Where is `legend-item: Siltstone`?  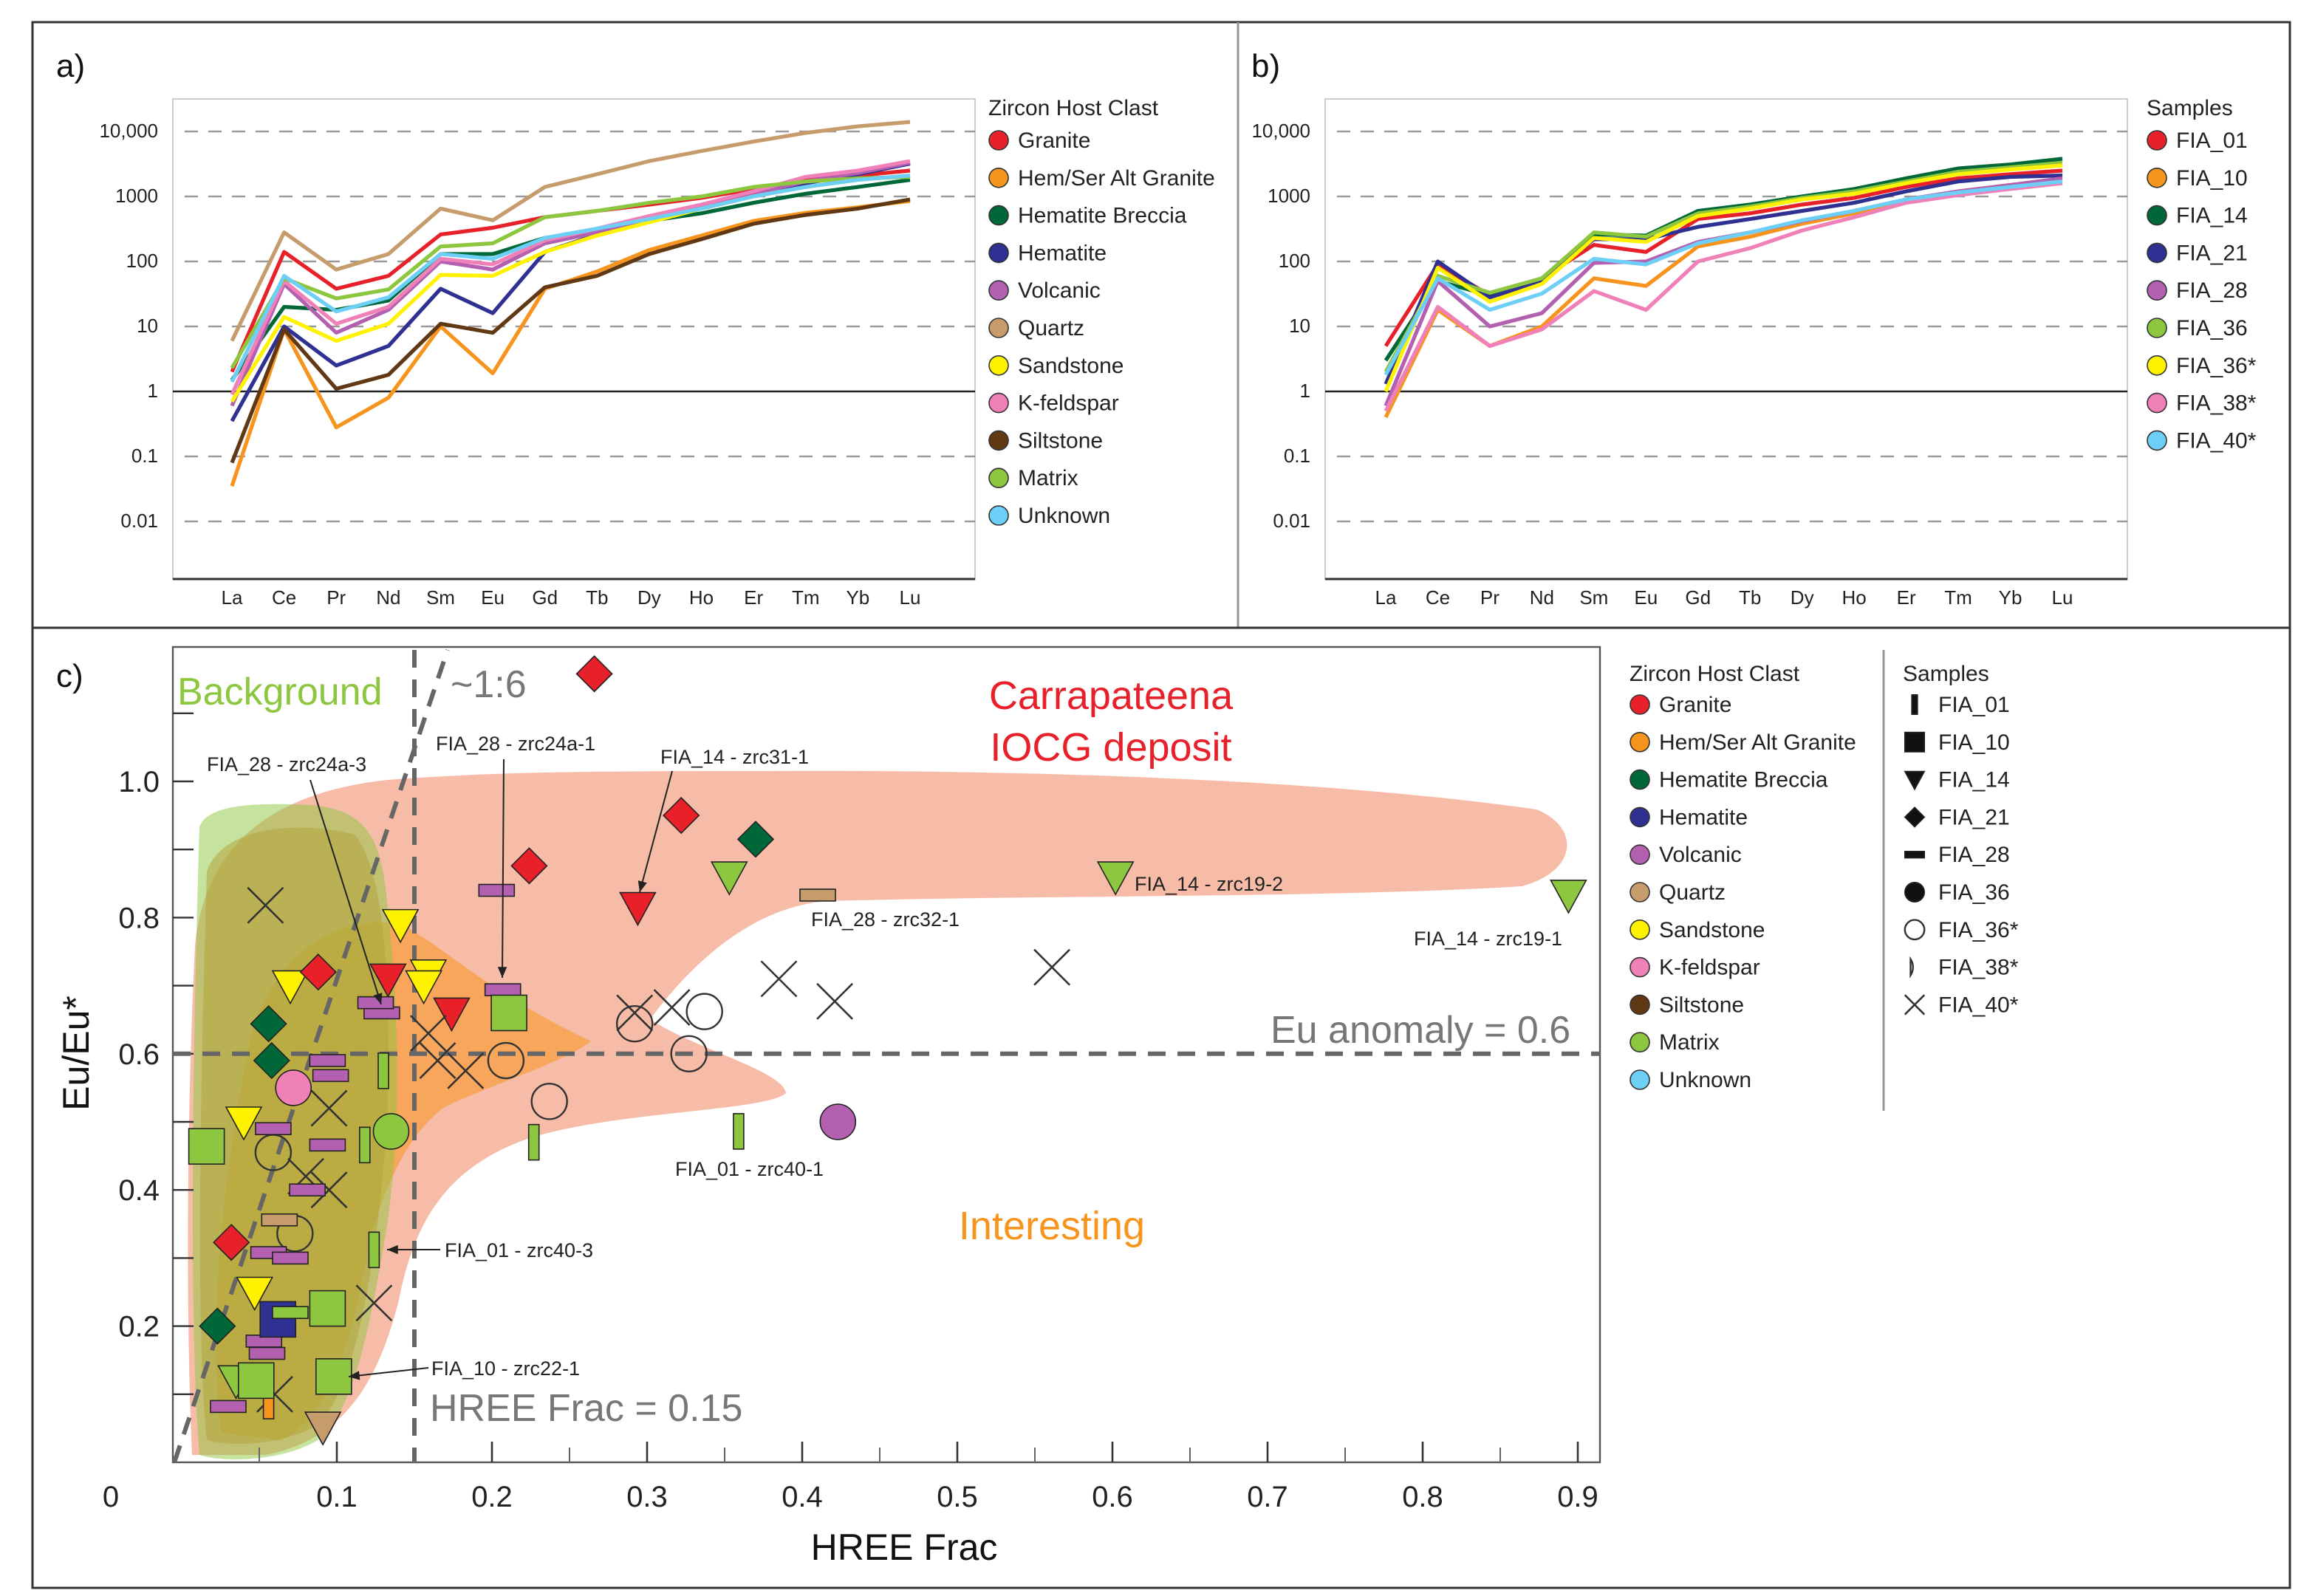 legend-item: Siltstone is located at coordinates (1045, 440).